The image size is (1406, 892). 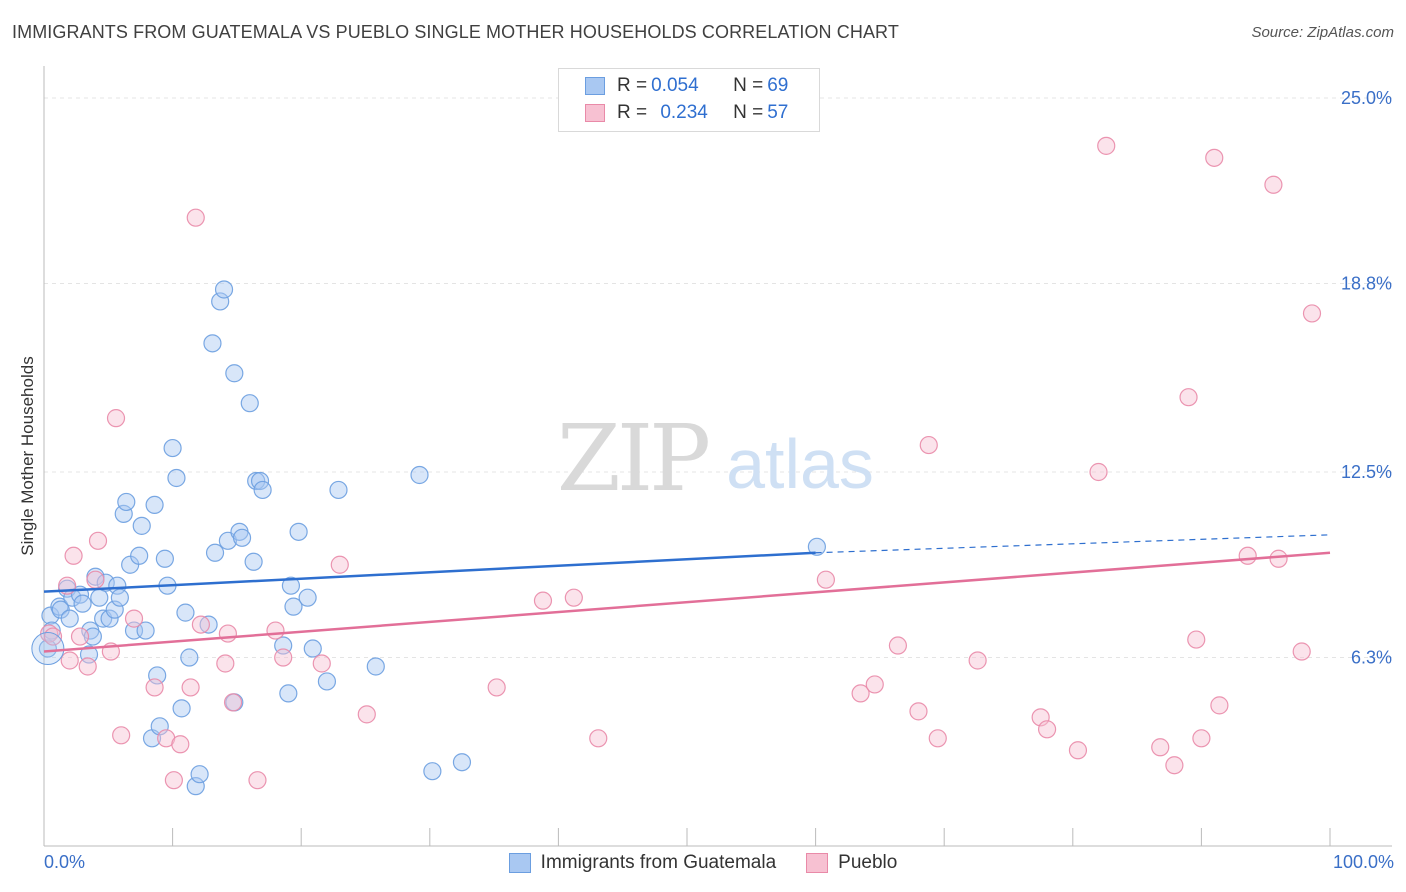 What do you see at coordinates (642, 863) in the screenshot?
I see `series-legend-item-guatemala: Immigrants from Guatemala` at bounding box center [642, 863].